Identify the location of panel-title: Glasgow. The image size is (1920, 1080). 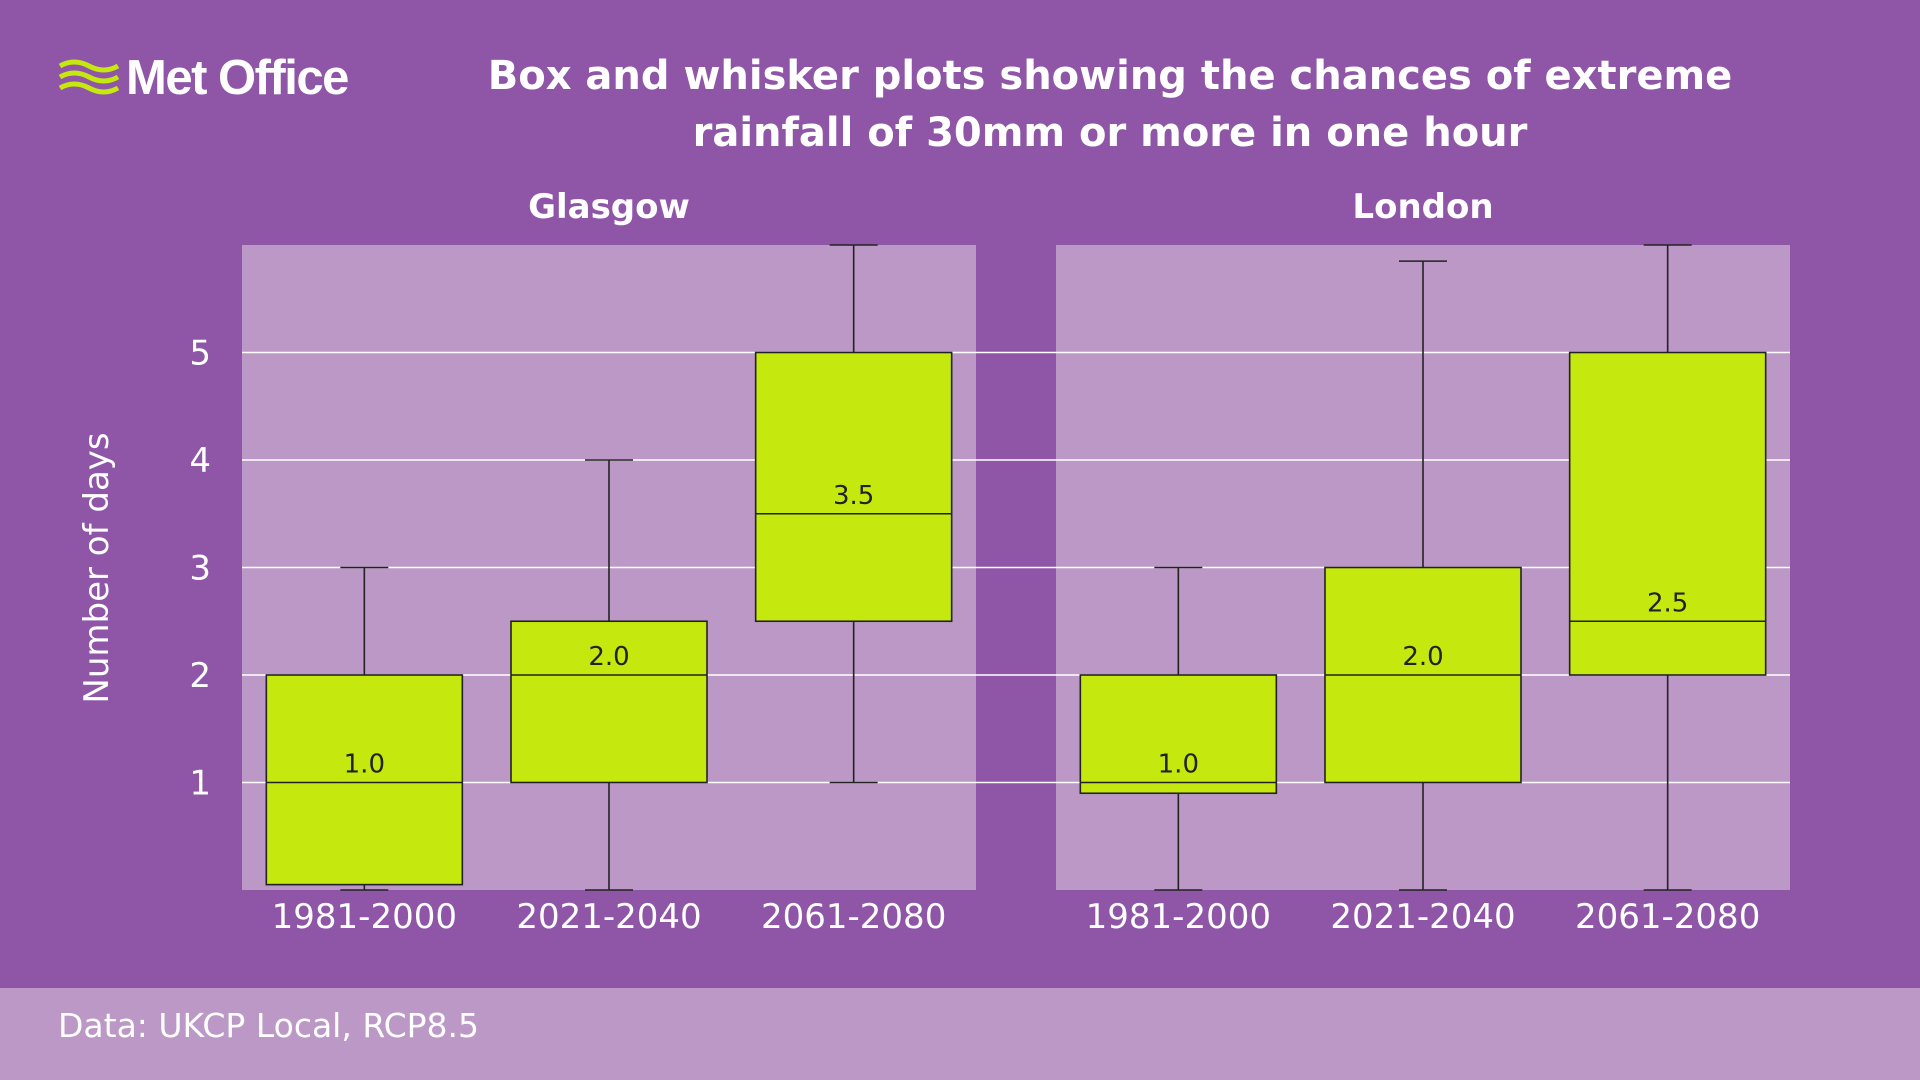
(609, 207).